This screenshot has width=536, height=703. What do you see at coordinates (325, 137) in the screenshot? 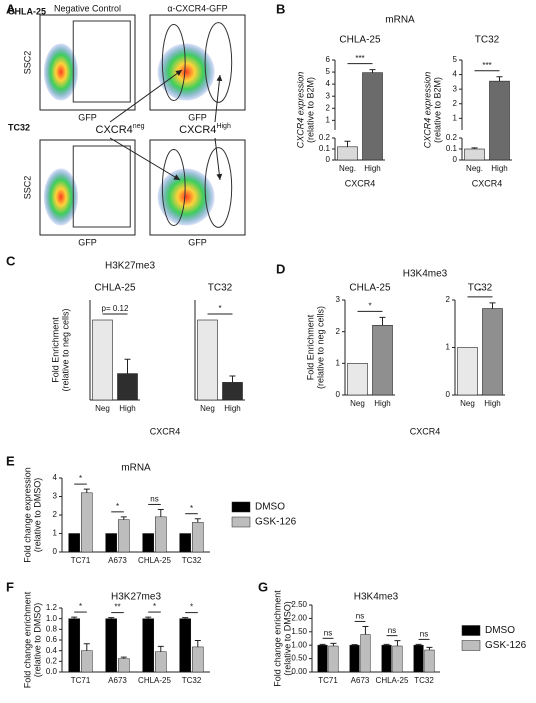
I see `y-tick-label: 0.2` at bounding box center [325, 137].